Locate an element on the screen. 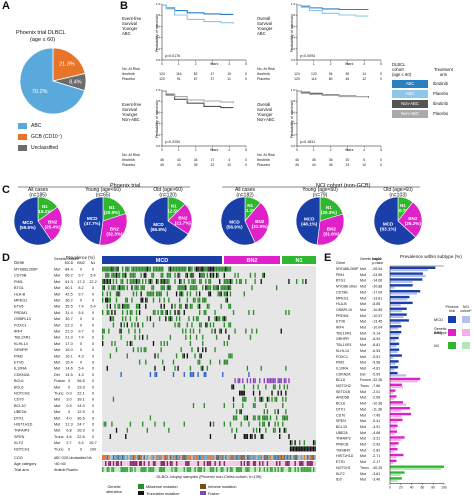 This screenshot has width=474, height=495. e-gene-p: -11.36 is located at coordinates (377, 409).